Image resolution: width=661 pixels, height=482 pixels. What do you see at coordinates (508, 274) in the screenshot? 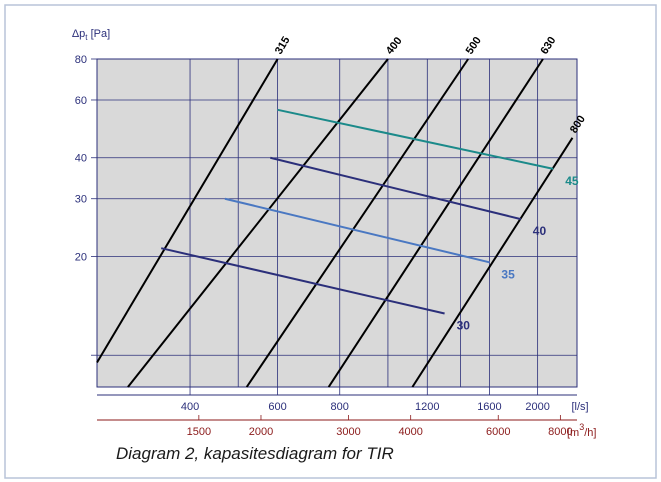
I see `velocity-label-35: 35` at bounding box center [508, 274].